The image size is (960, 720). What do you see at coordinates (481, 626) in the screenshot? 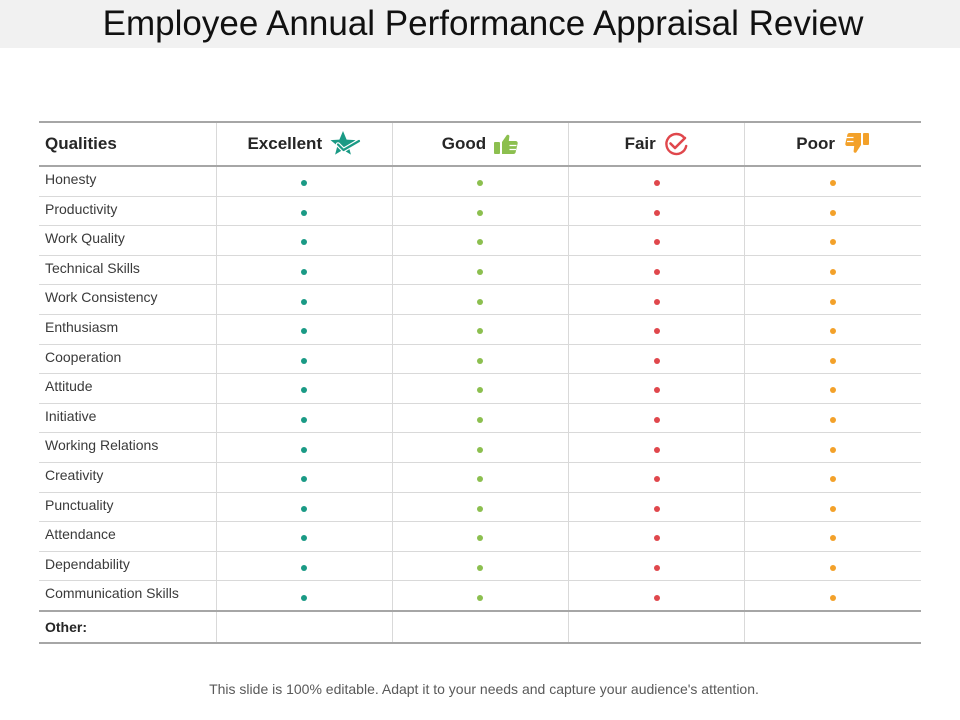
I see `other-good-cell` at bounding box center [481, 626].